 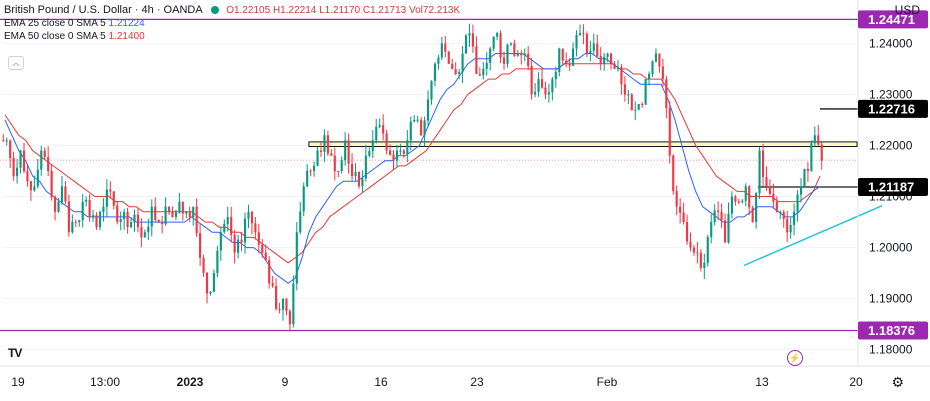 What do you see at coordinates (583, 144) in the screenshot?
I see `resistance-zone-box` at bounding box center [583, 144].